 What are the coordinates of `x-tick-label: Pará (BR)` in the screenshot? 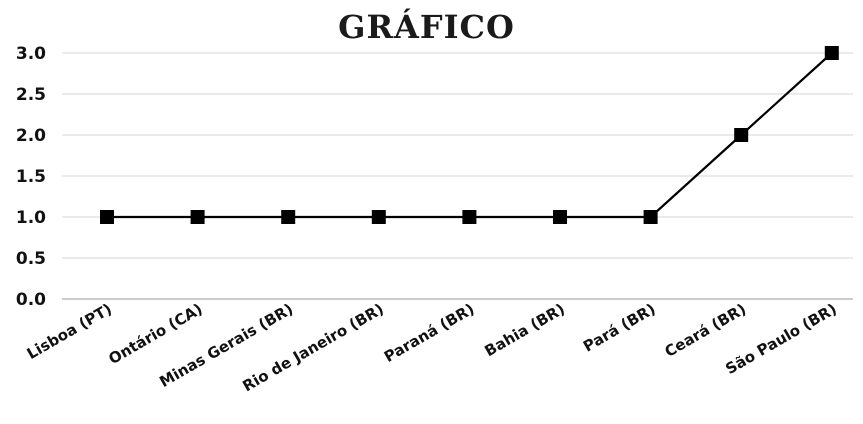 It's located at (619, 328).